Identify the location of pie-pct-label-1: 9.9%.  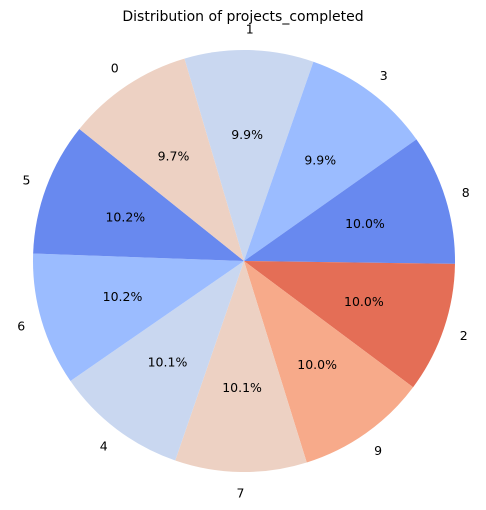
(247, 134).